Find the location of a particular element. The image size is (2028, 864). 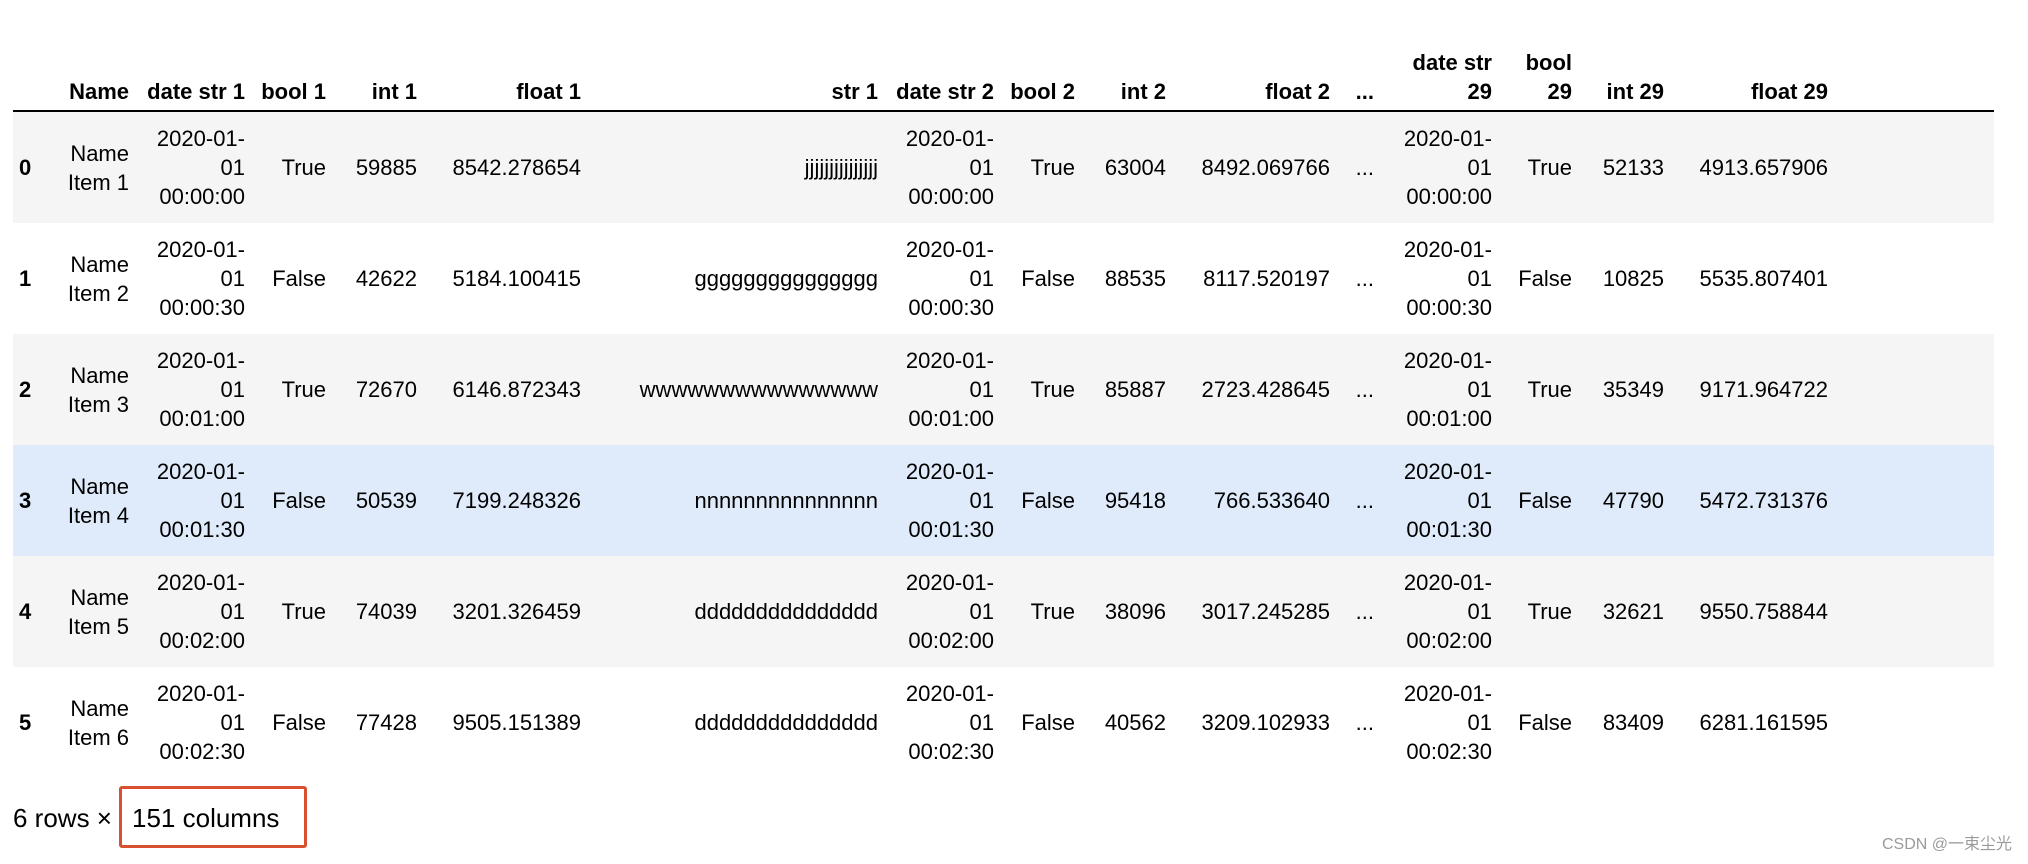

table-cell: 3209.102933 is located at coordinates (1265, 722).